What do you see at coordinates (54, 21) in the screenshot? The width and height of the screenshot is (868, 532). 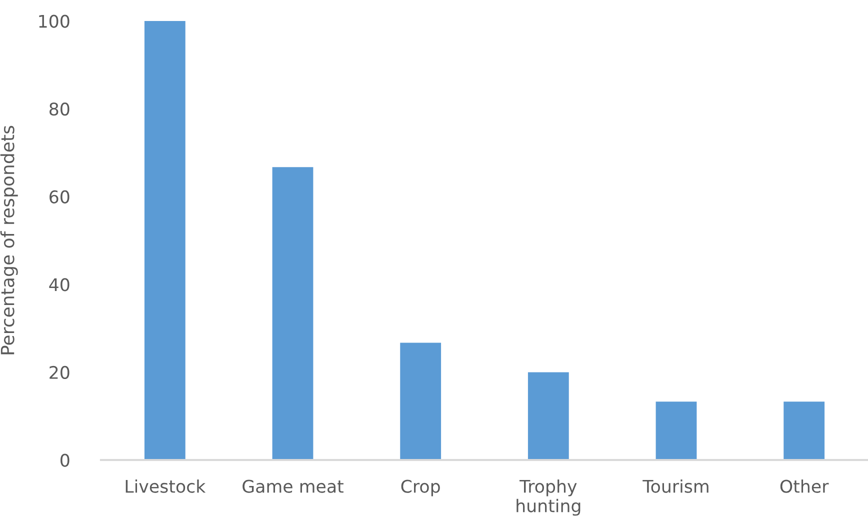 I see `y-tick-label: 100` at bounding box center [54, 21].